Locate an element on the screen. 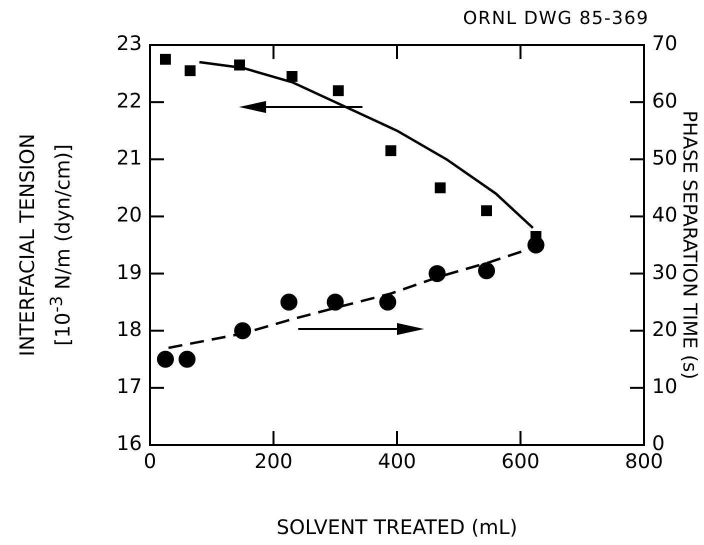  y2-tick-label: 50 is located at coordinates (665, 157).